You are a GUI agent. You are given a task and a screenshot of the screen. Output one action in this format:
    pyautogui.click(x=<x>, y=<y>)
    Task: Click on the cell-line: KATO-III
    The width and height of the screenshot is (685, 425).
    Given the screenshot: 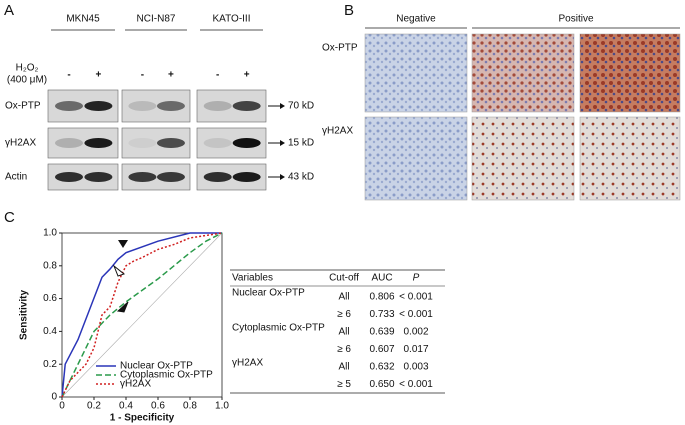 What is the action you would take?
    pyautogui.click(x=232, y=19)
    